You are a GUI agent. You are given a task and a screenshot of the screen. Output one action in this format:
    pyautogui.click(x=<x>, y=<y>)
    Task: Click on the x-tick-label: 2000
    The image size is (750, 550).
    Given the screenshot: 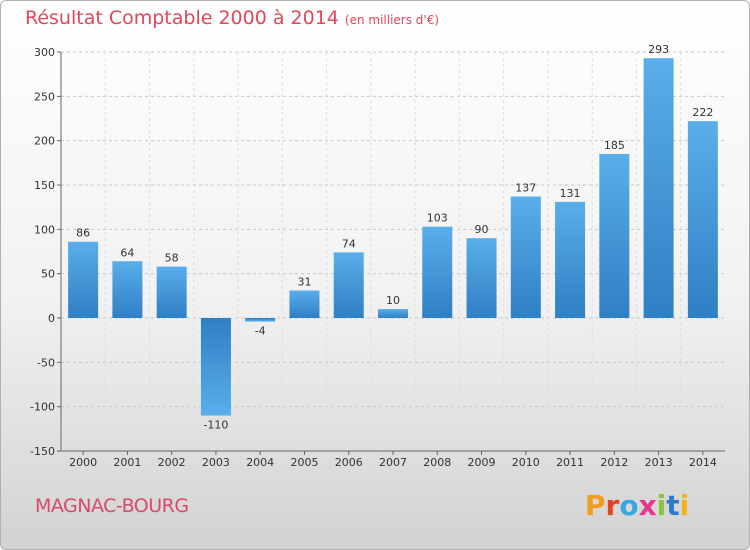 What is the action you would take?
    pyautogui.click(x=83, y=462)
    